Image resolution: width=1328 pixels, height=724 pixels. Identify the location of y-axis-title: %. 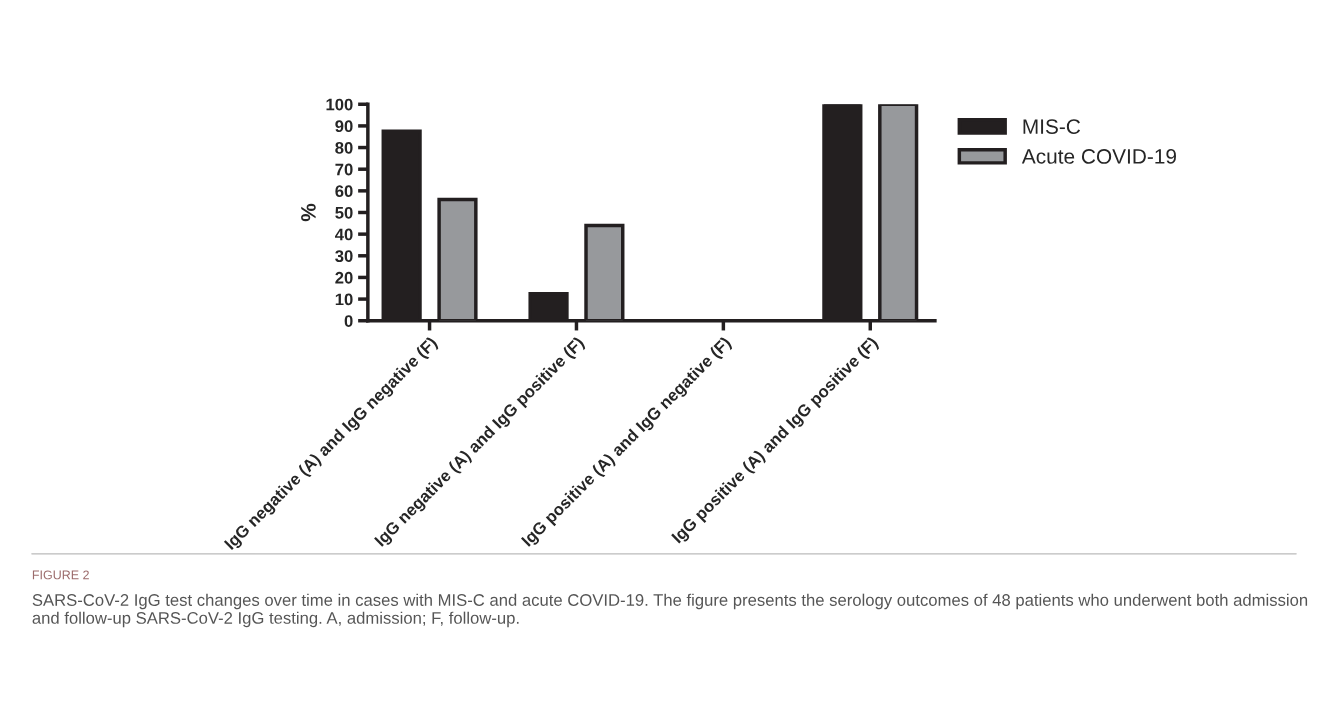
(308, 212).